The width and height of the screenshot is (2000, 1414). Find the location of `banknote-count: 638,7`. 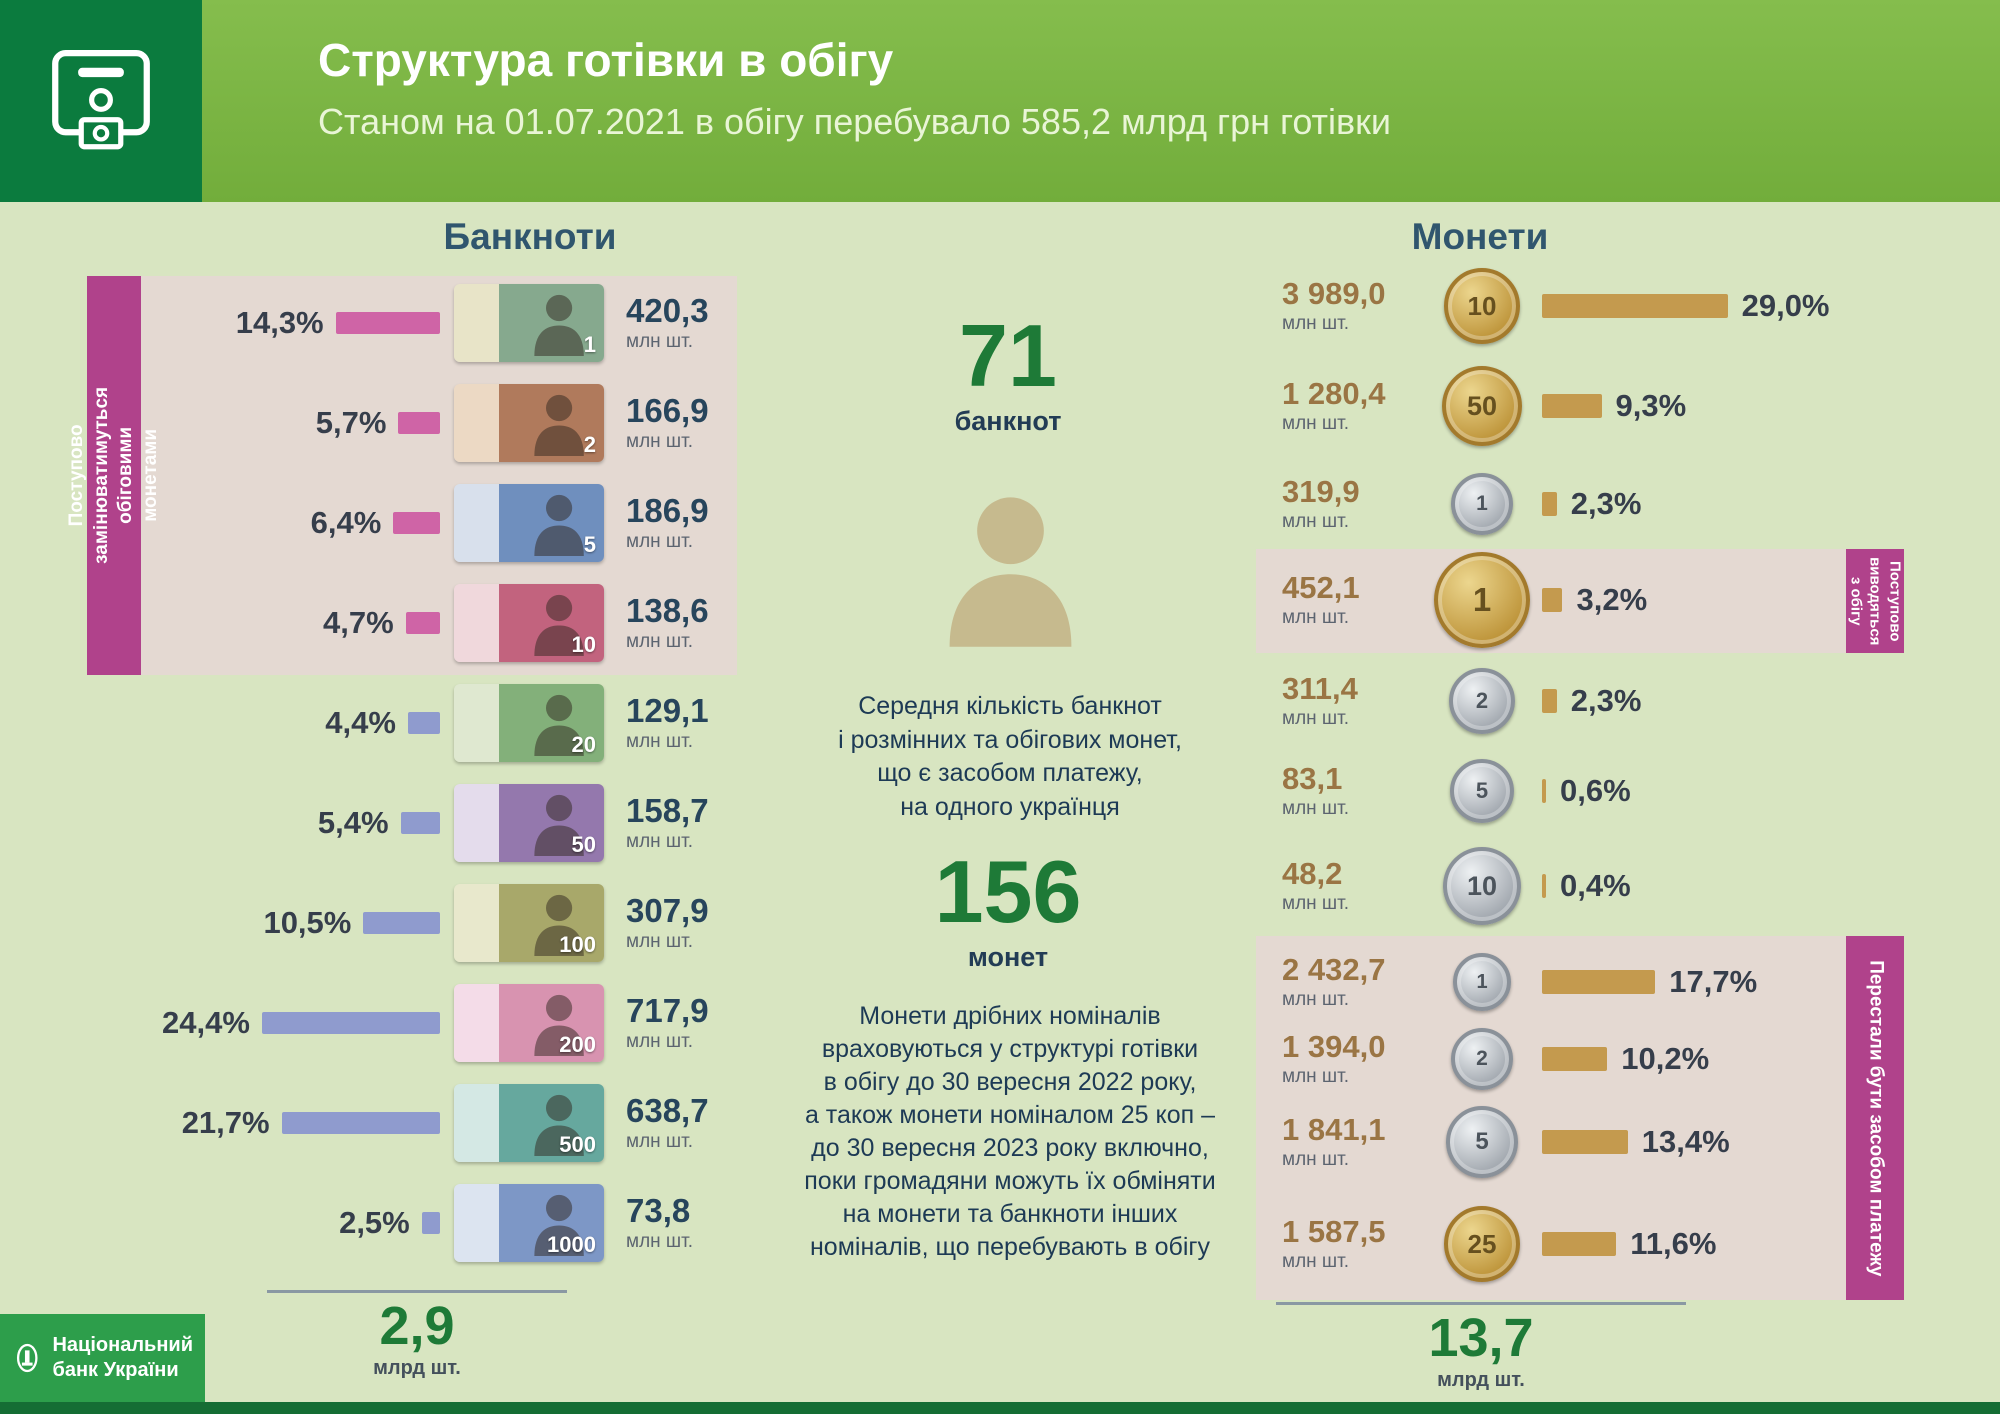

banknote-count: 638,7 is located at coordinates (667, 1110).